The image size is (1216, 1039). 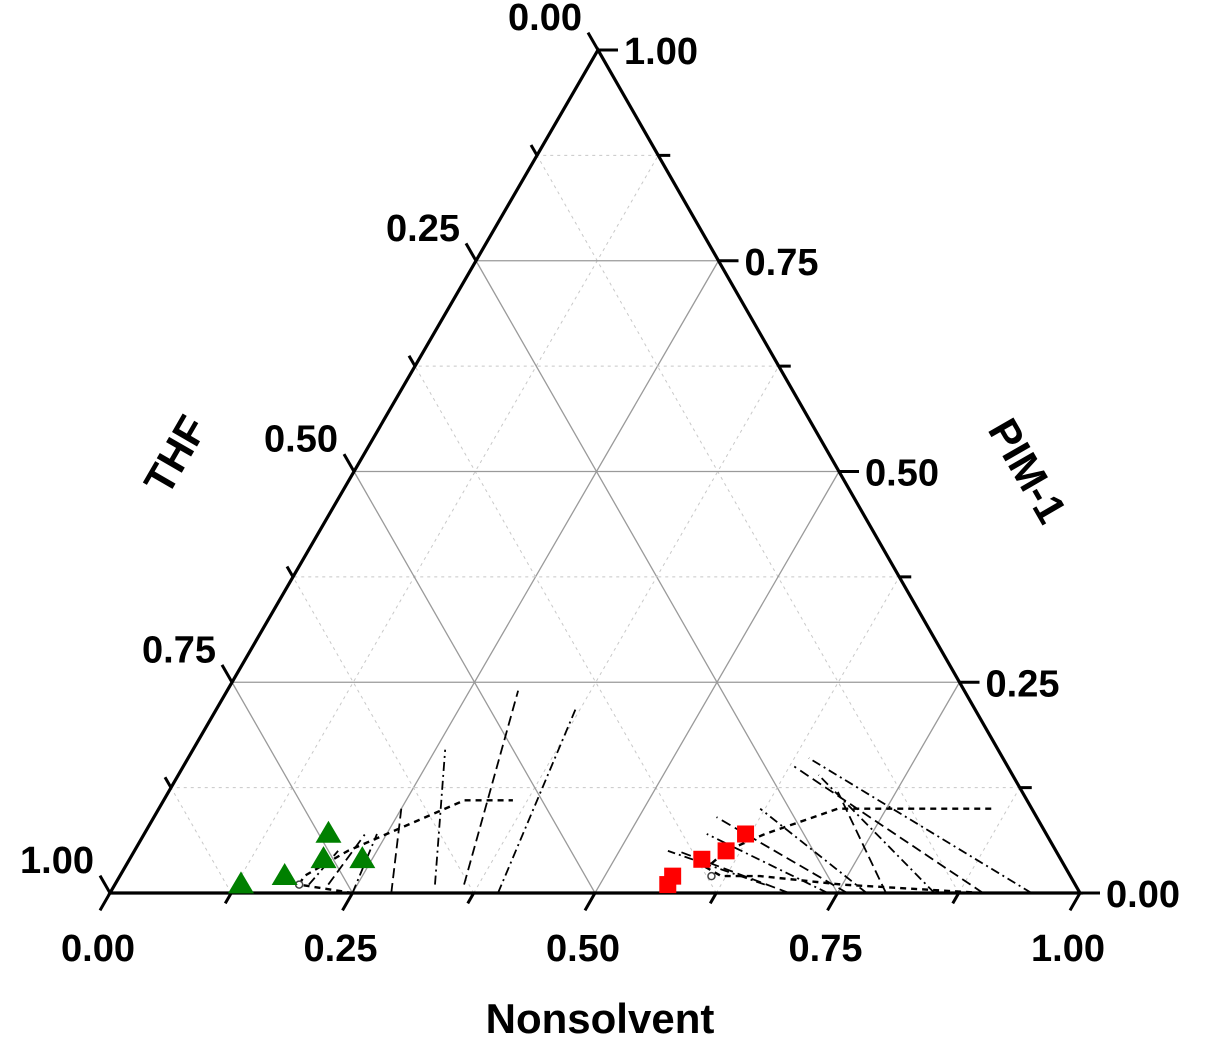 What do you see at coordinates (782, 263) in the screenshot?
I see `tick-label-pim1: 0.75` at bounding box center [782, 263].